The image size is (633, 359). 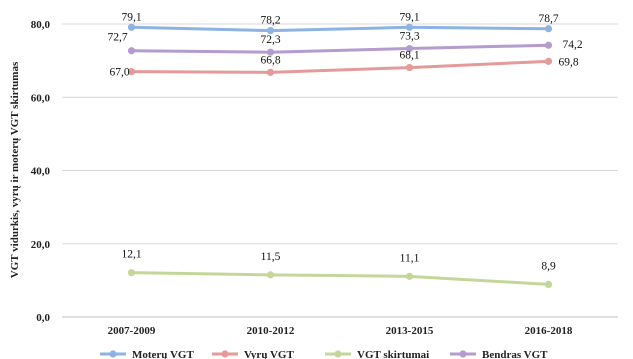 What do you see at coordinates (340, 29) in the screenshot?
I see `series-line-moteru-vgt` at bounding box center [340, 29].